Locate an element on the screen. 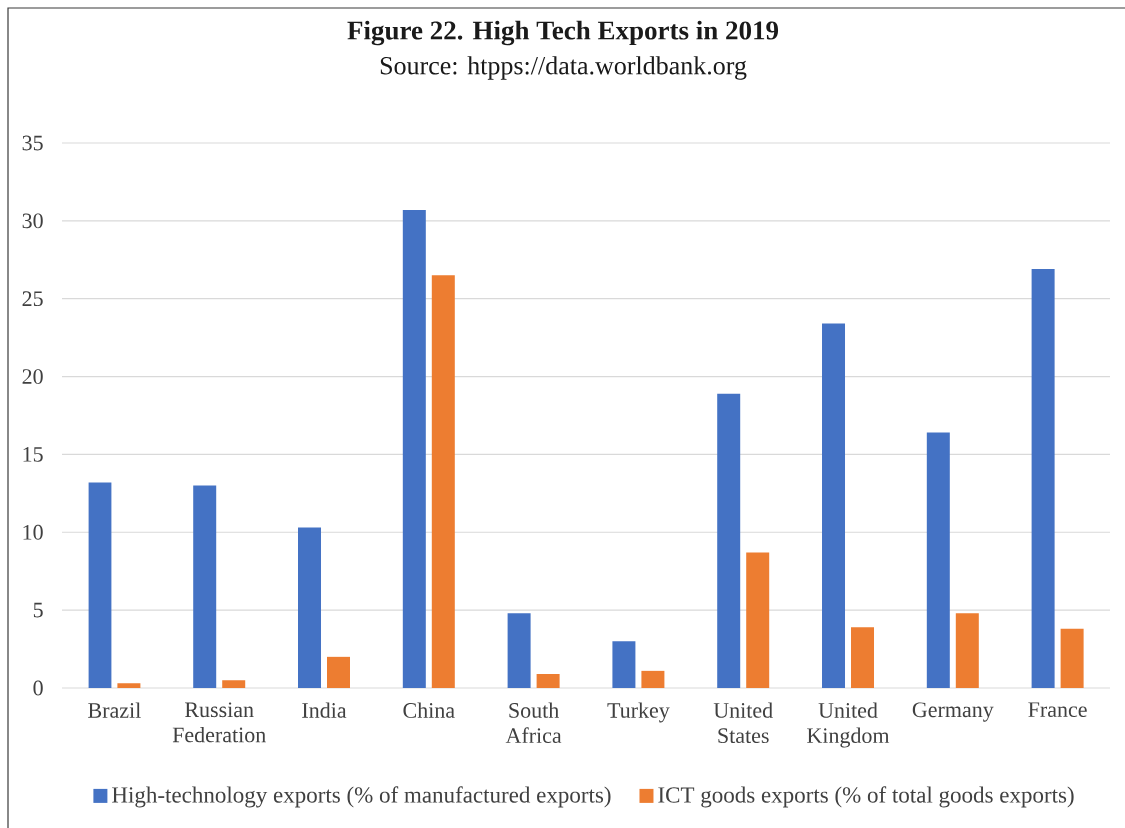 The width and height of the screenshot is (1125, 828). x-tick-label: United States is located at coordinates (743, 723).